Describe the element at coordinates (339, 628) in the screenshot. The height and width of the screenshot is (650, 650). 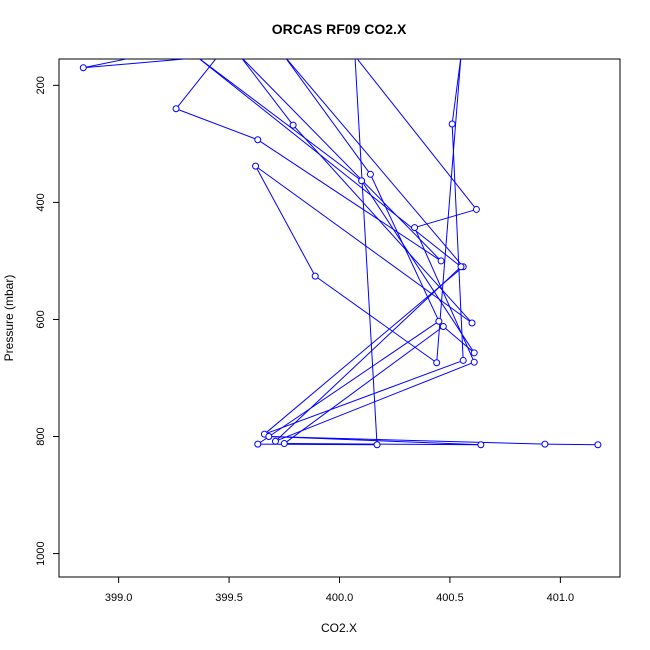
I see `x-axis-label: CO2.X` at that location.